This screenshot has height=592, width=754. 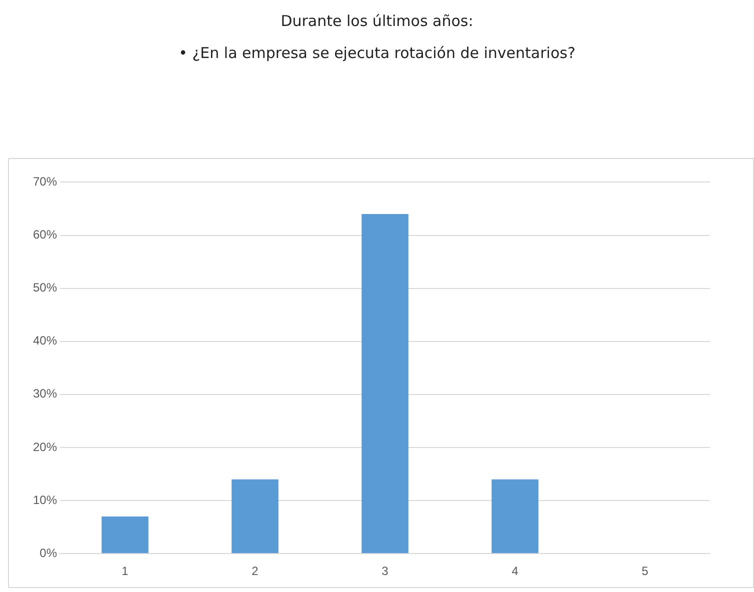 I want to click on y-tick-label: 40%, so click(x=45, y=341).